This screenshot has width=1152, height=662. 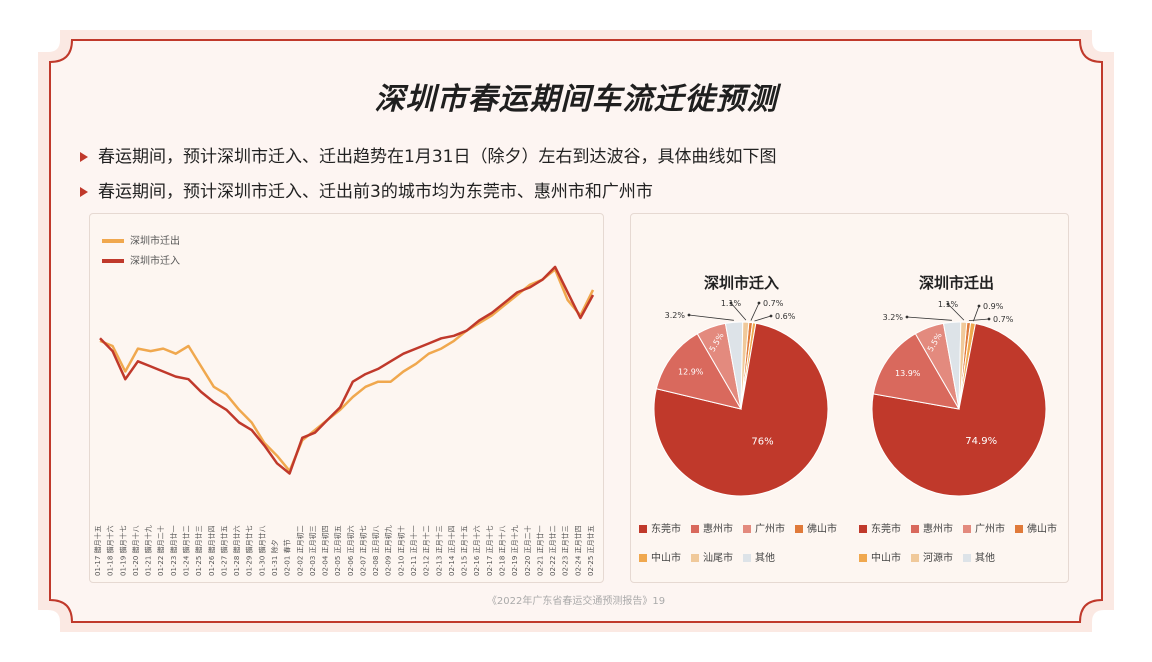 I want to click on x-tick-label: 02-07 正月初七, so click(x=363, y=550).